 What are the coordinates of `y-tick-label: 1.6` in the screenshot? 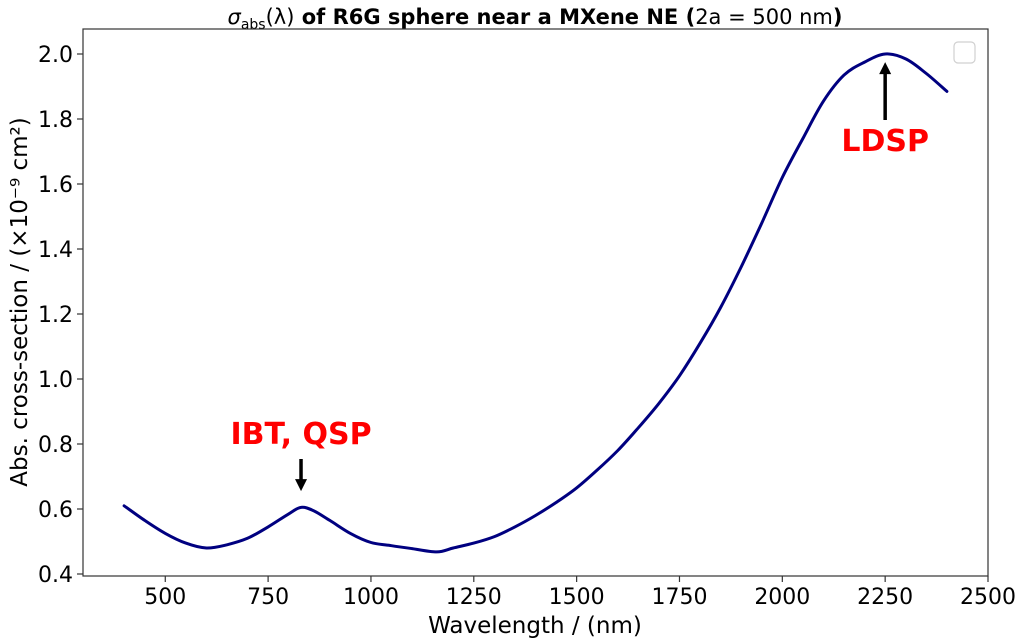 It's located at (55, 185).